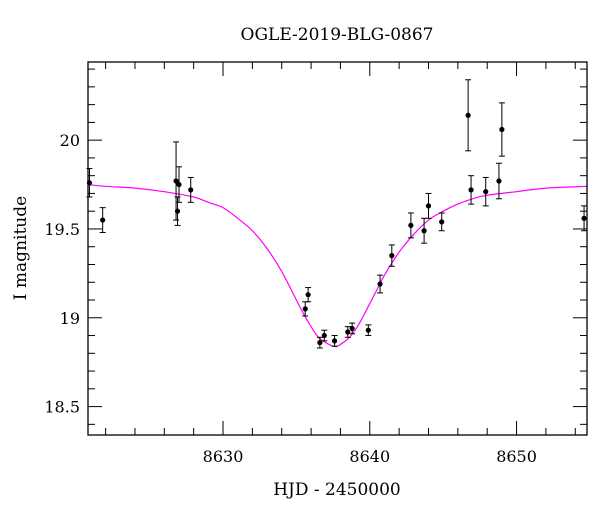  What do you see at coordinates (369, 456) in the screenshot?
I see `x-tick-label: 8640` at bounding box center [369, 456].